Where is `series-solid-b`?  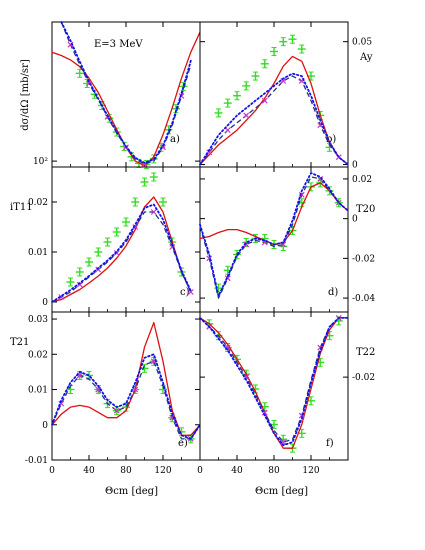
series-solid-b is located at coordinates (274, 110).